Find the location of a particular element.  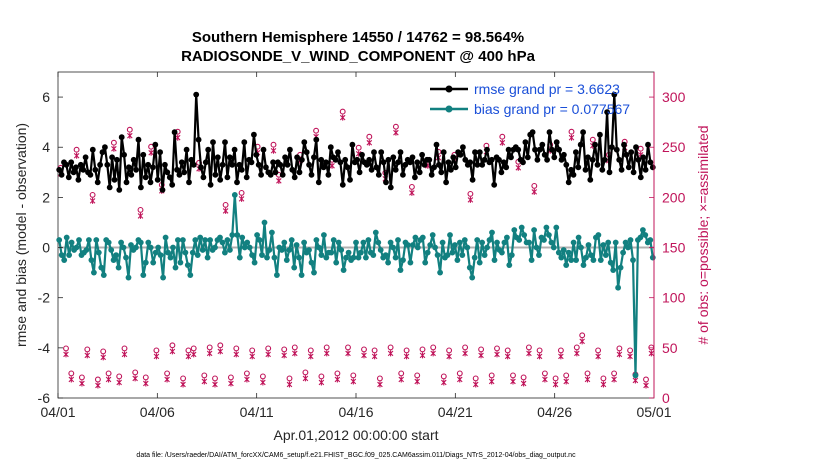

legend-bias-label: bias grand pr = 0.077567 is located at coordinates (552, 109).